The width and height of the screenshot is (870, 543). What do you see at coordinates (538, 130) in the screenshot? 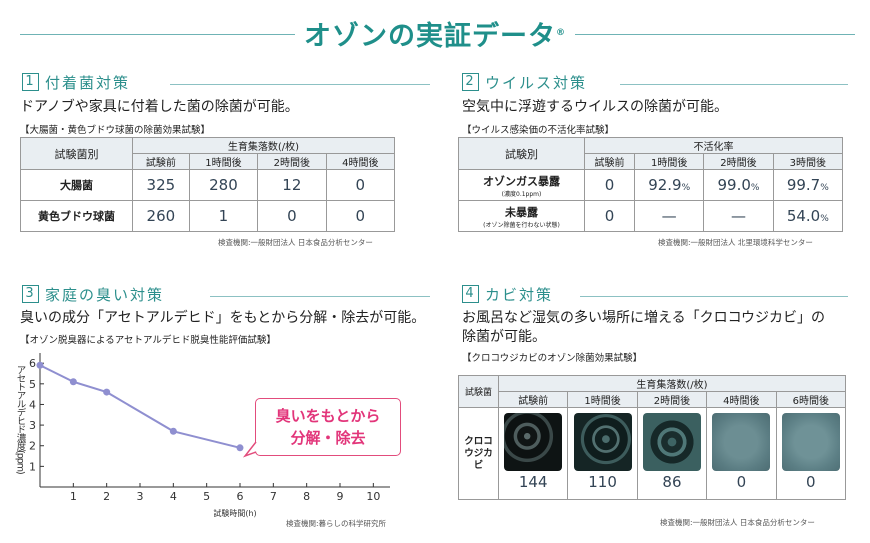
I see `section-2-test-name: 【ウイルス感染価の不活化率試験】` at bounding box center [538, 130].